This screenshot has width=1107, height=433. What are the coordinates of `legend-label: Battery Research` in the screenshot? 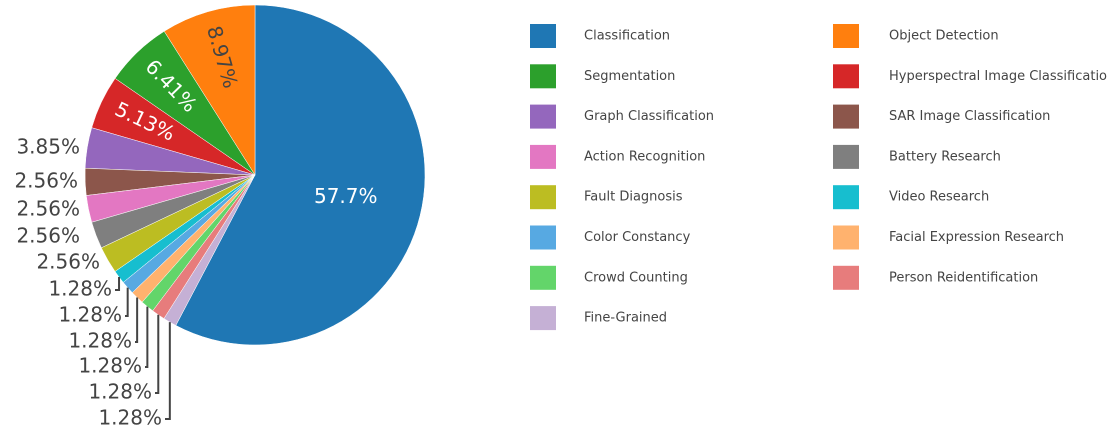 It's located at (945, 156).